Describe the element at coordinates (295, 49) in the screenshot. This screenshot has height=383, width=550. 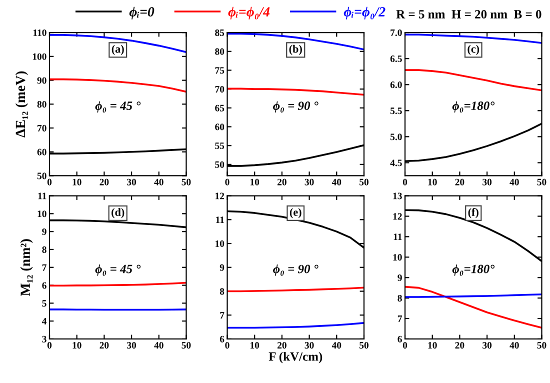
I see `annotation: (b)` at that location.